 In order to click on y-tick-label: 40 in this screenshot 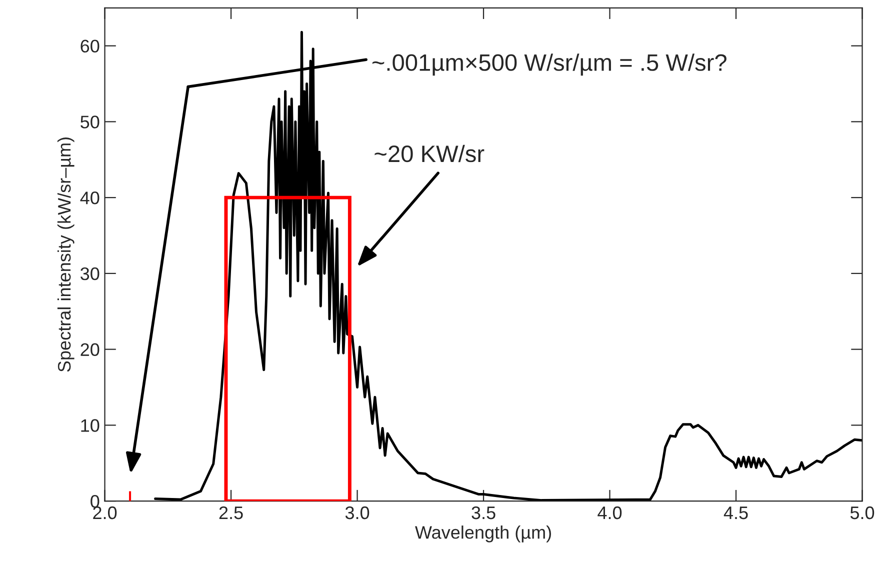, I will do `click(90, 198)`.